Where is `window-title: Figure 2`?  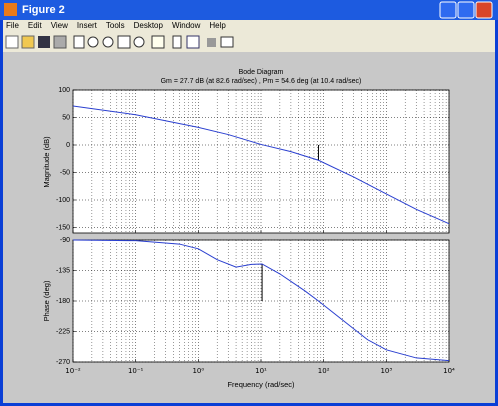
window-title: Figure 2 is located at coordinates (43, 10).